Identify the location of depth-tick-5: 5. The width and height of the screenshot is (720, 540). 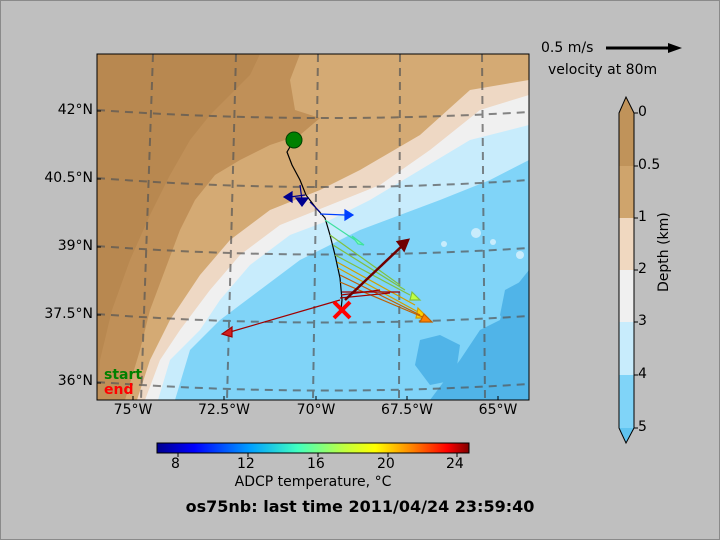
(642, 427).